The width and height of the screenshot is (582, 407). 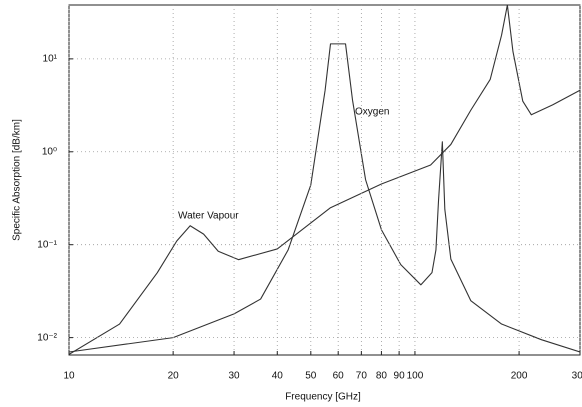 What do you see at coordinates (415, 376) in the screenshot?
I see `x-tick-label: 100` at bounding box center [415, 376].